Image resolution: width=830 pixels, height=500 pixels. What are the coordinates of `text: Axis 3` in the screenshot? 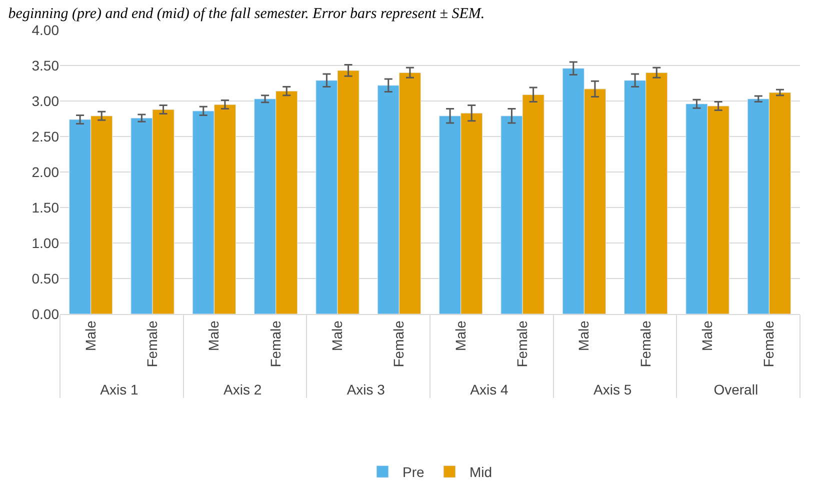 It's located at (366, 390).